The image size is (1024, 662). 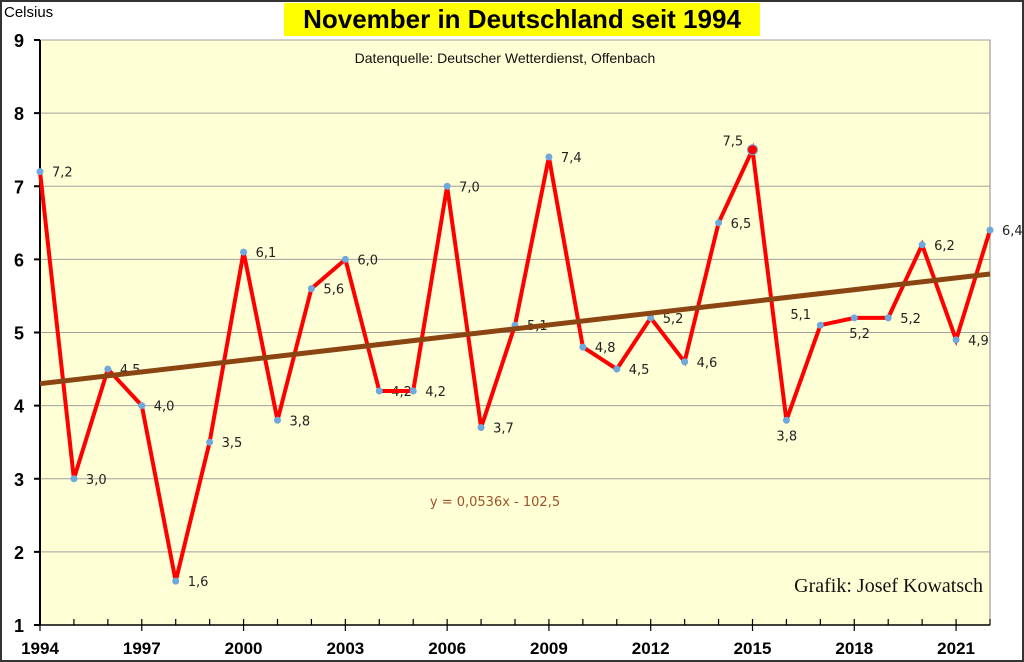 I want to click on data-label: 4,6, so click(x=707, y=363).